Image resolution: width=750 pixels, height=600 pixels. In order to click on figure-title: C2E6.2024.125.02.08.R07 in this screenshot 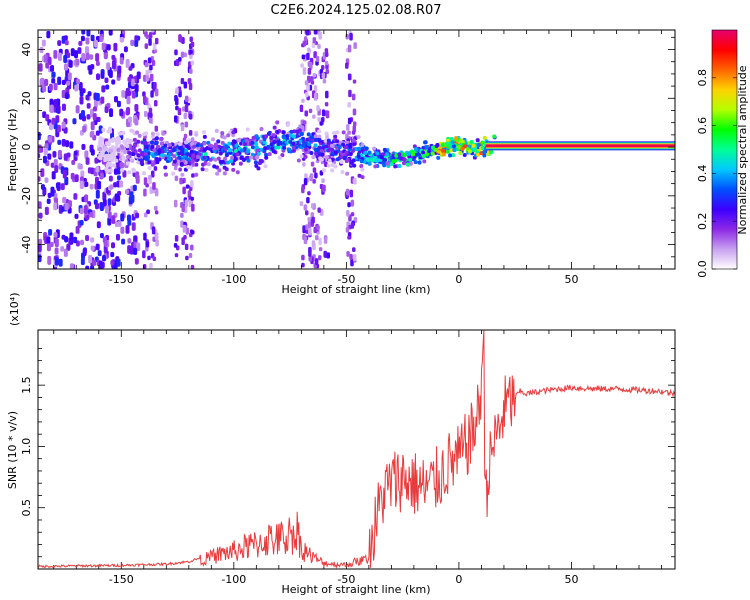, I will do `click(355, 10)`.